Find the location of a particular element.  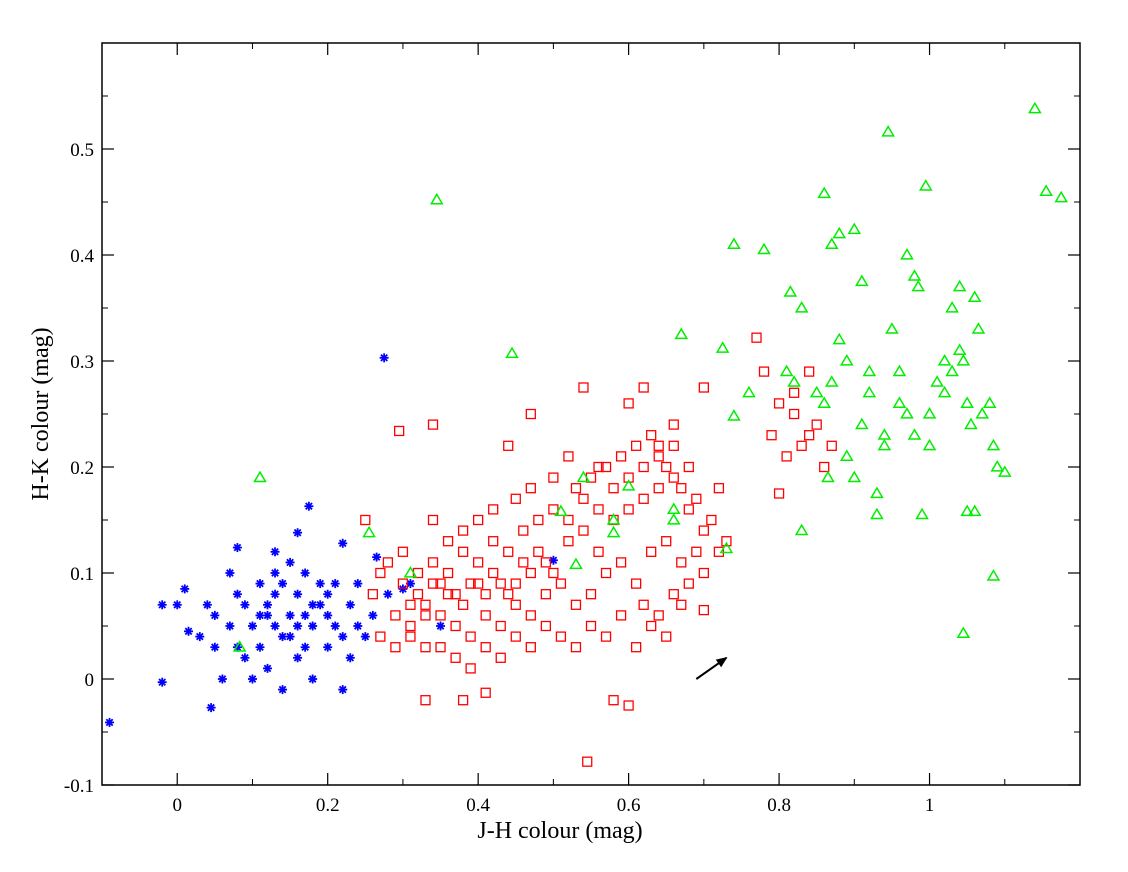

x-tick-label: 0.2 is located at coordinates (328, 805).